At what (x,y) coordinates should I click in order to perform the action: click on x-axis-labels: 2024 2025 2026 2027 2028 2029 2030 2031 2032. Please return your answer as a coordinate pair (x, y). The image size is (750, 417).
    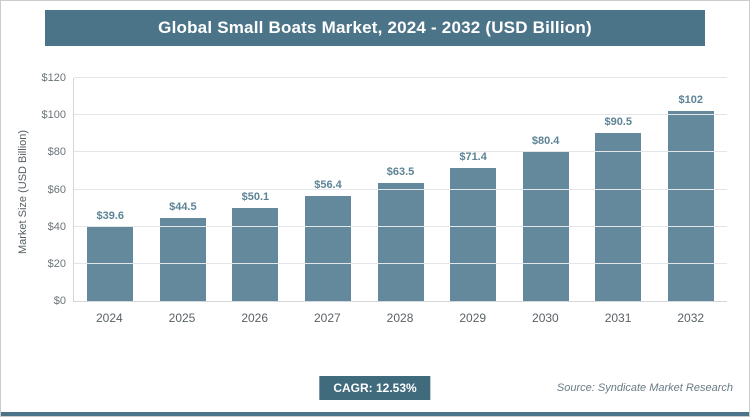
    Looking at the image, I should click on (400, 318).